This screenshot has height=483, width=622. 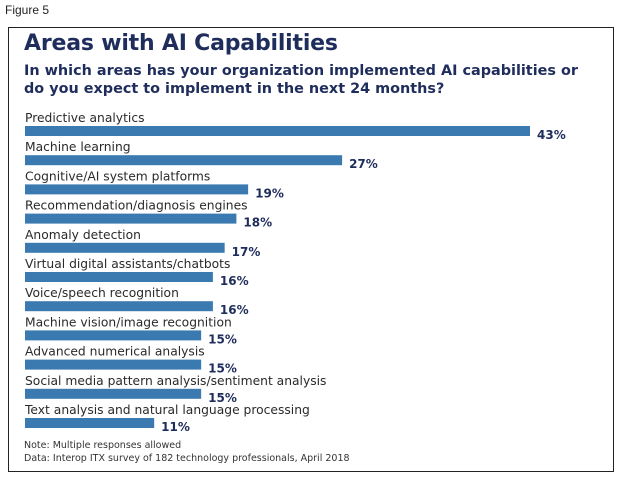 I want to click on bar-row: Voice/speech recognition 16%, so click(x=137, y=301).